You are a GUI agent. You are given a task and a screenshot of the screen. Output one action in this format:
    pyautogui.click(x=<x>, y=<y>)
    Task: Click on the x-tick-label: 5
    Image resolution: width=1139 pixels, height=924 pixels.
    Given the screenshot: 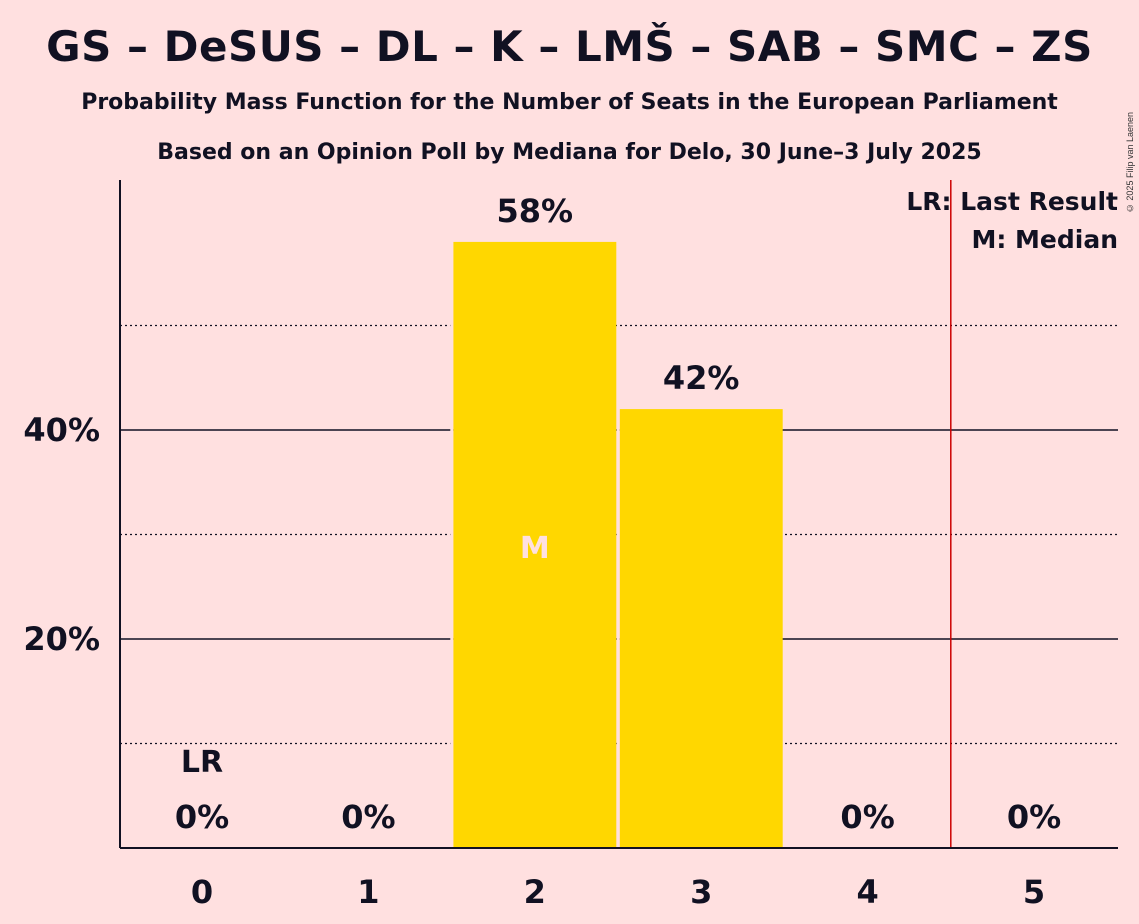 What is the action you would take?
    pyautogui.click(x=1034, y=892)
    